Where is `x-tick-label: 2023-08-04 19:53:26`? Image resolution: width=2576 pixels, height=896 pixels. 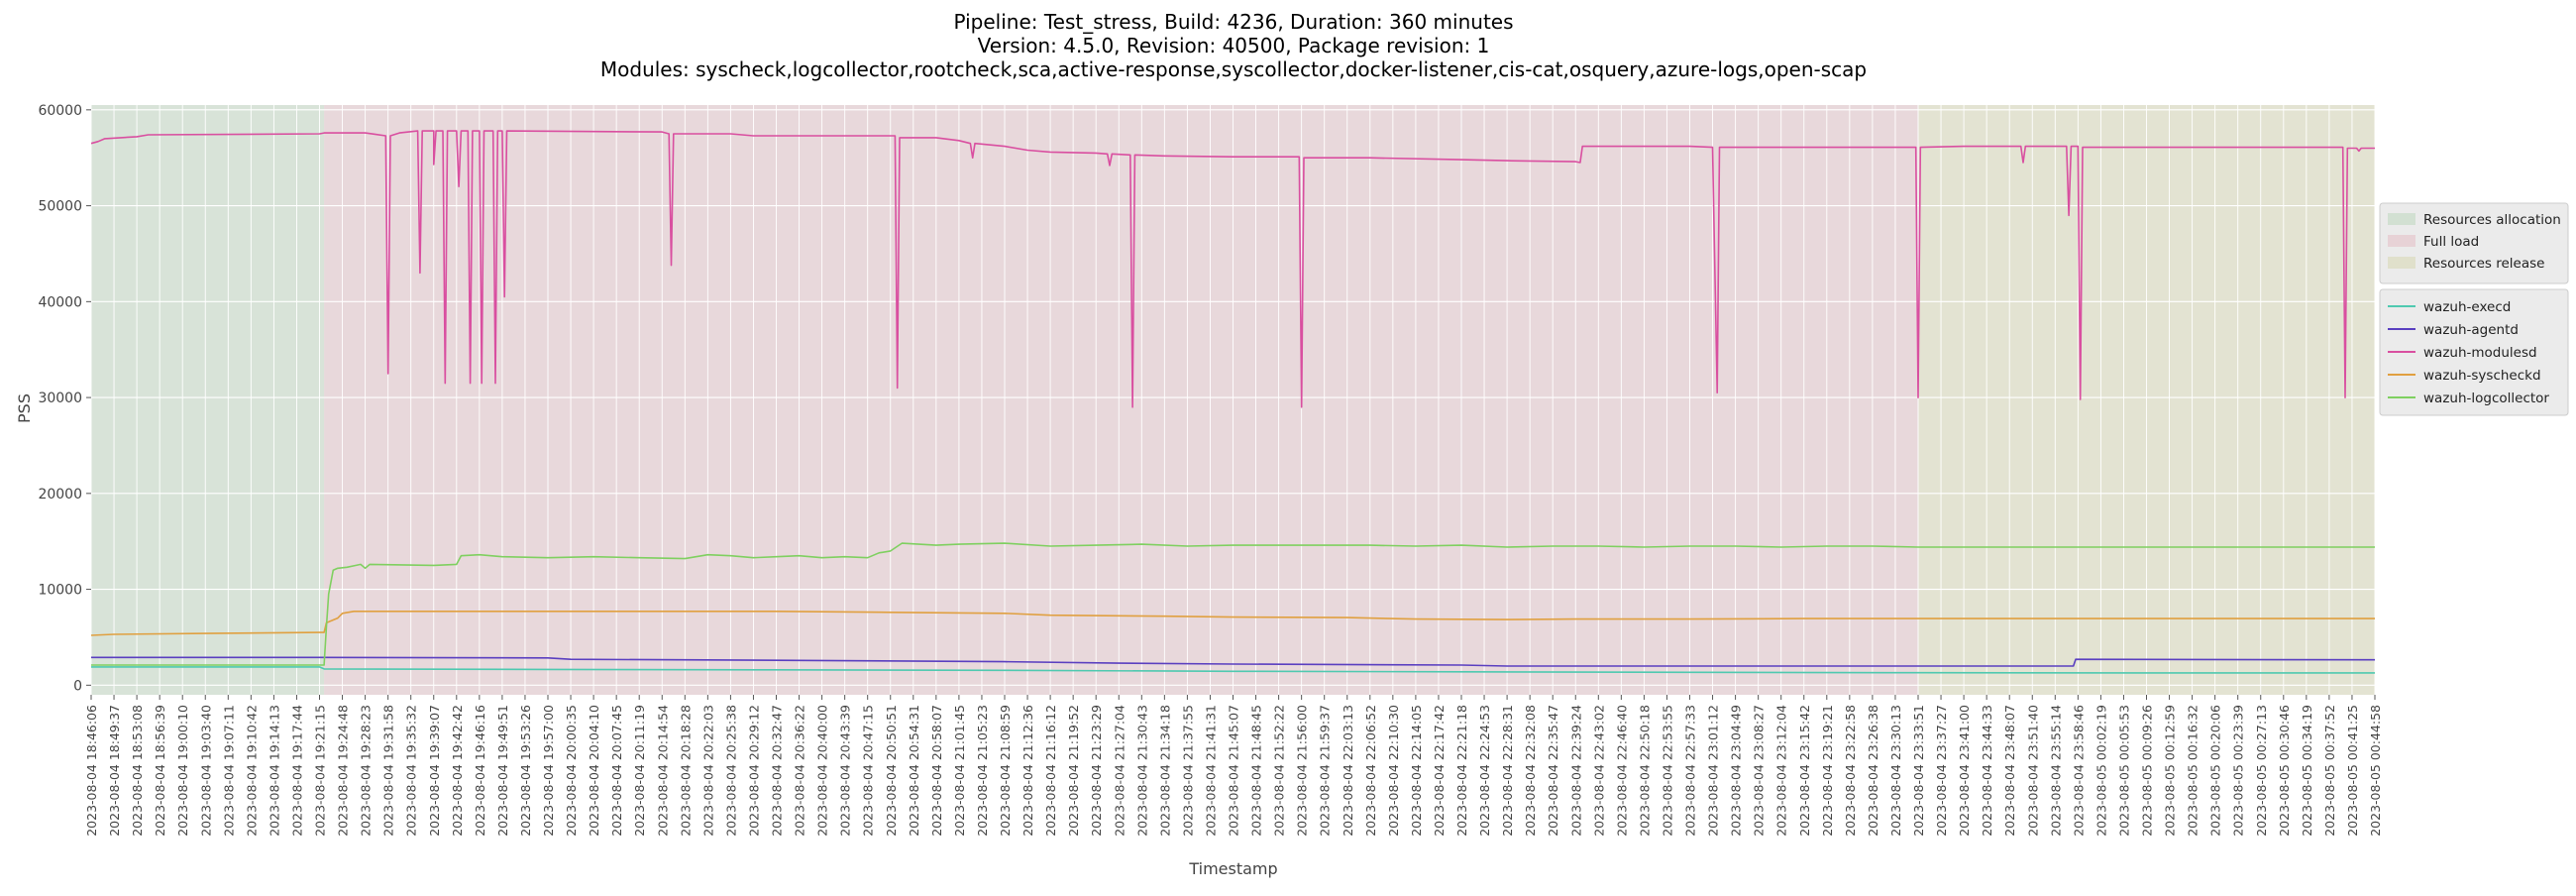 x-tick-label: 2023-08-04 19:53:26 is located at coordinates (525, 771).